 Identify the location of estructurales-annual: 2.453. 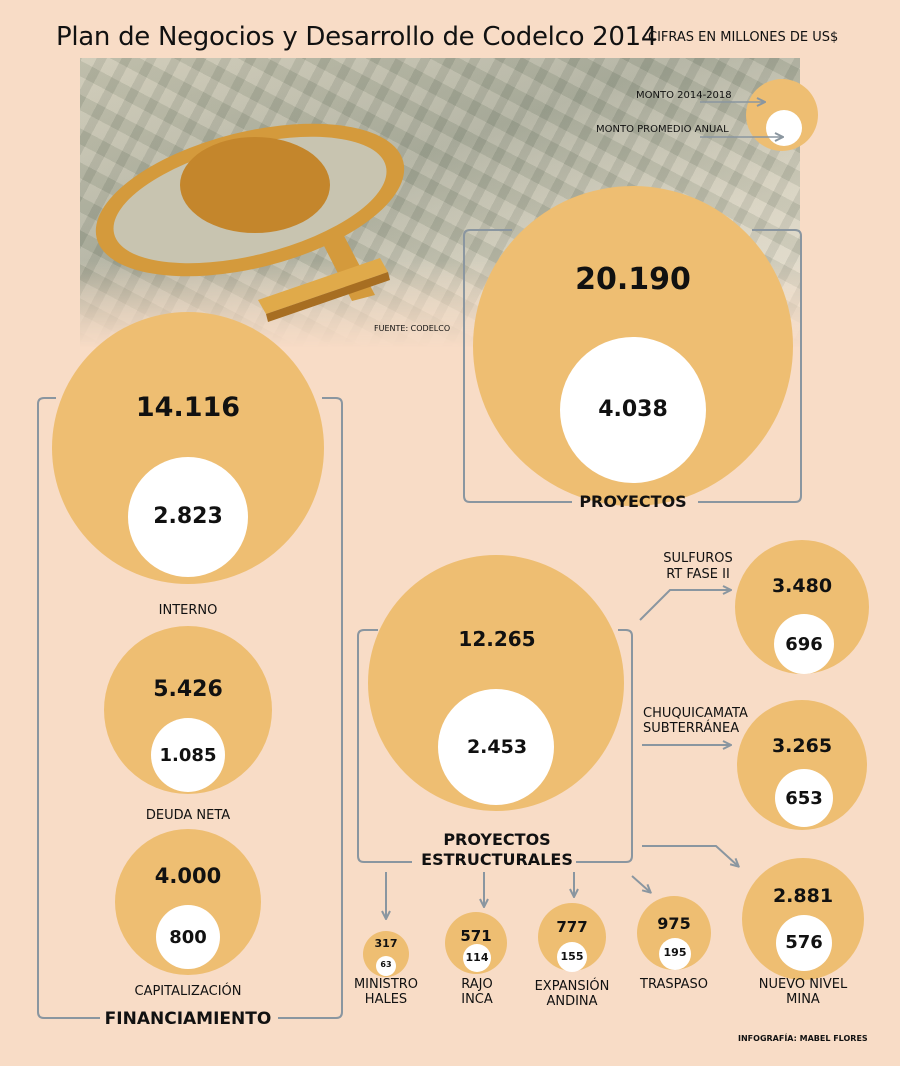
(497, 747).